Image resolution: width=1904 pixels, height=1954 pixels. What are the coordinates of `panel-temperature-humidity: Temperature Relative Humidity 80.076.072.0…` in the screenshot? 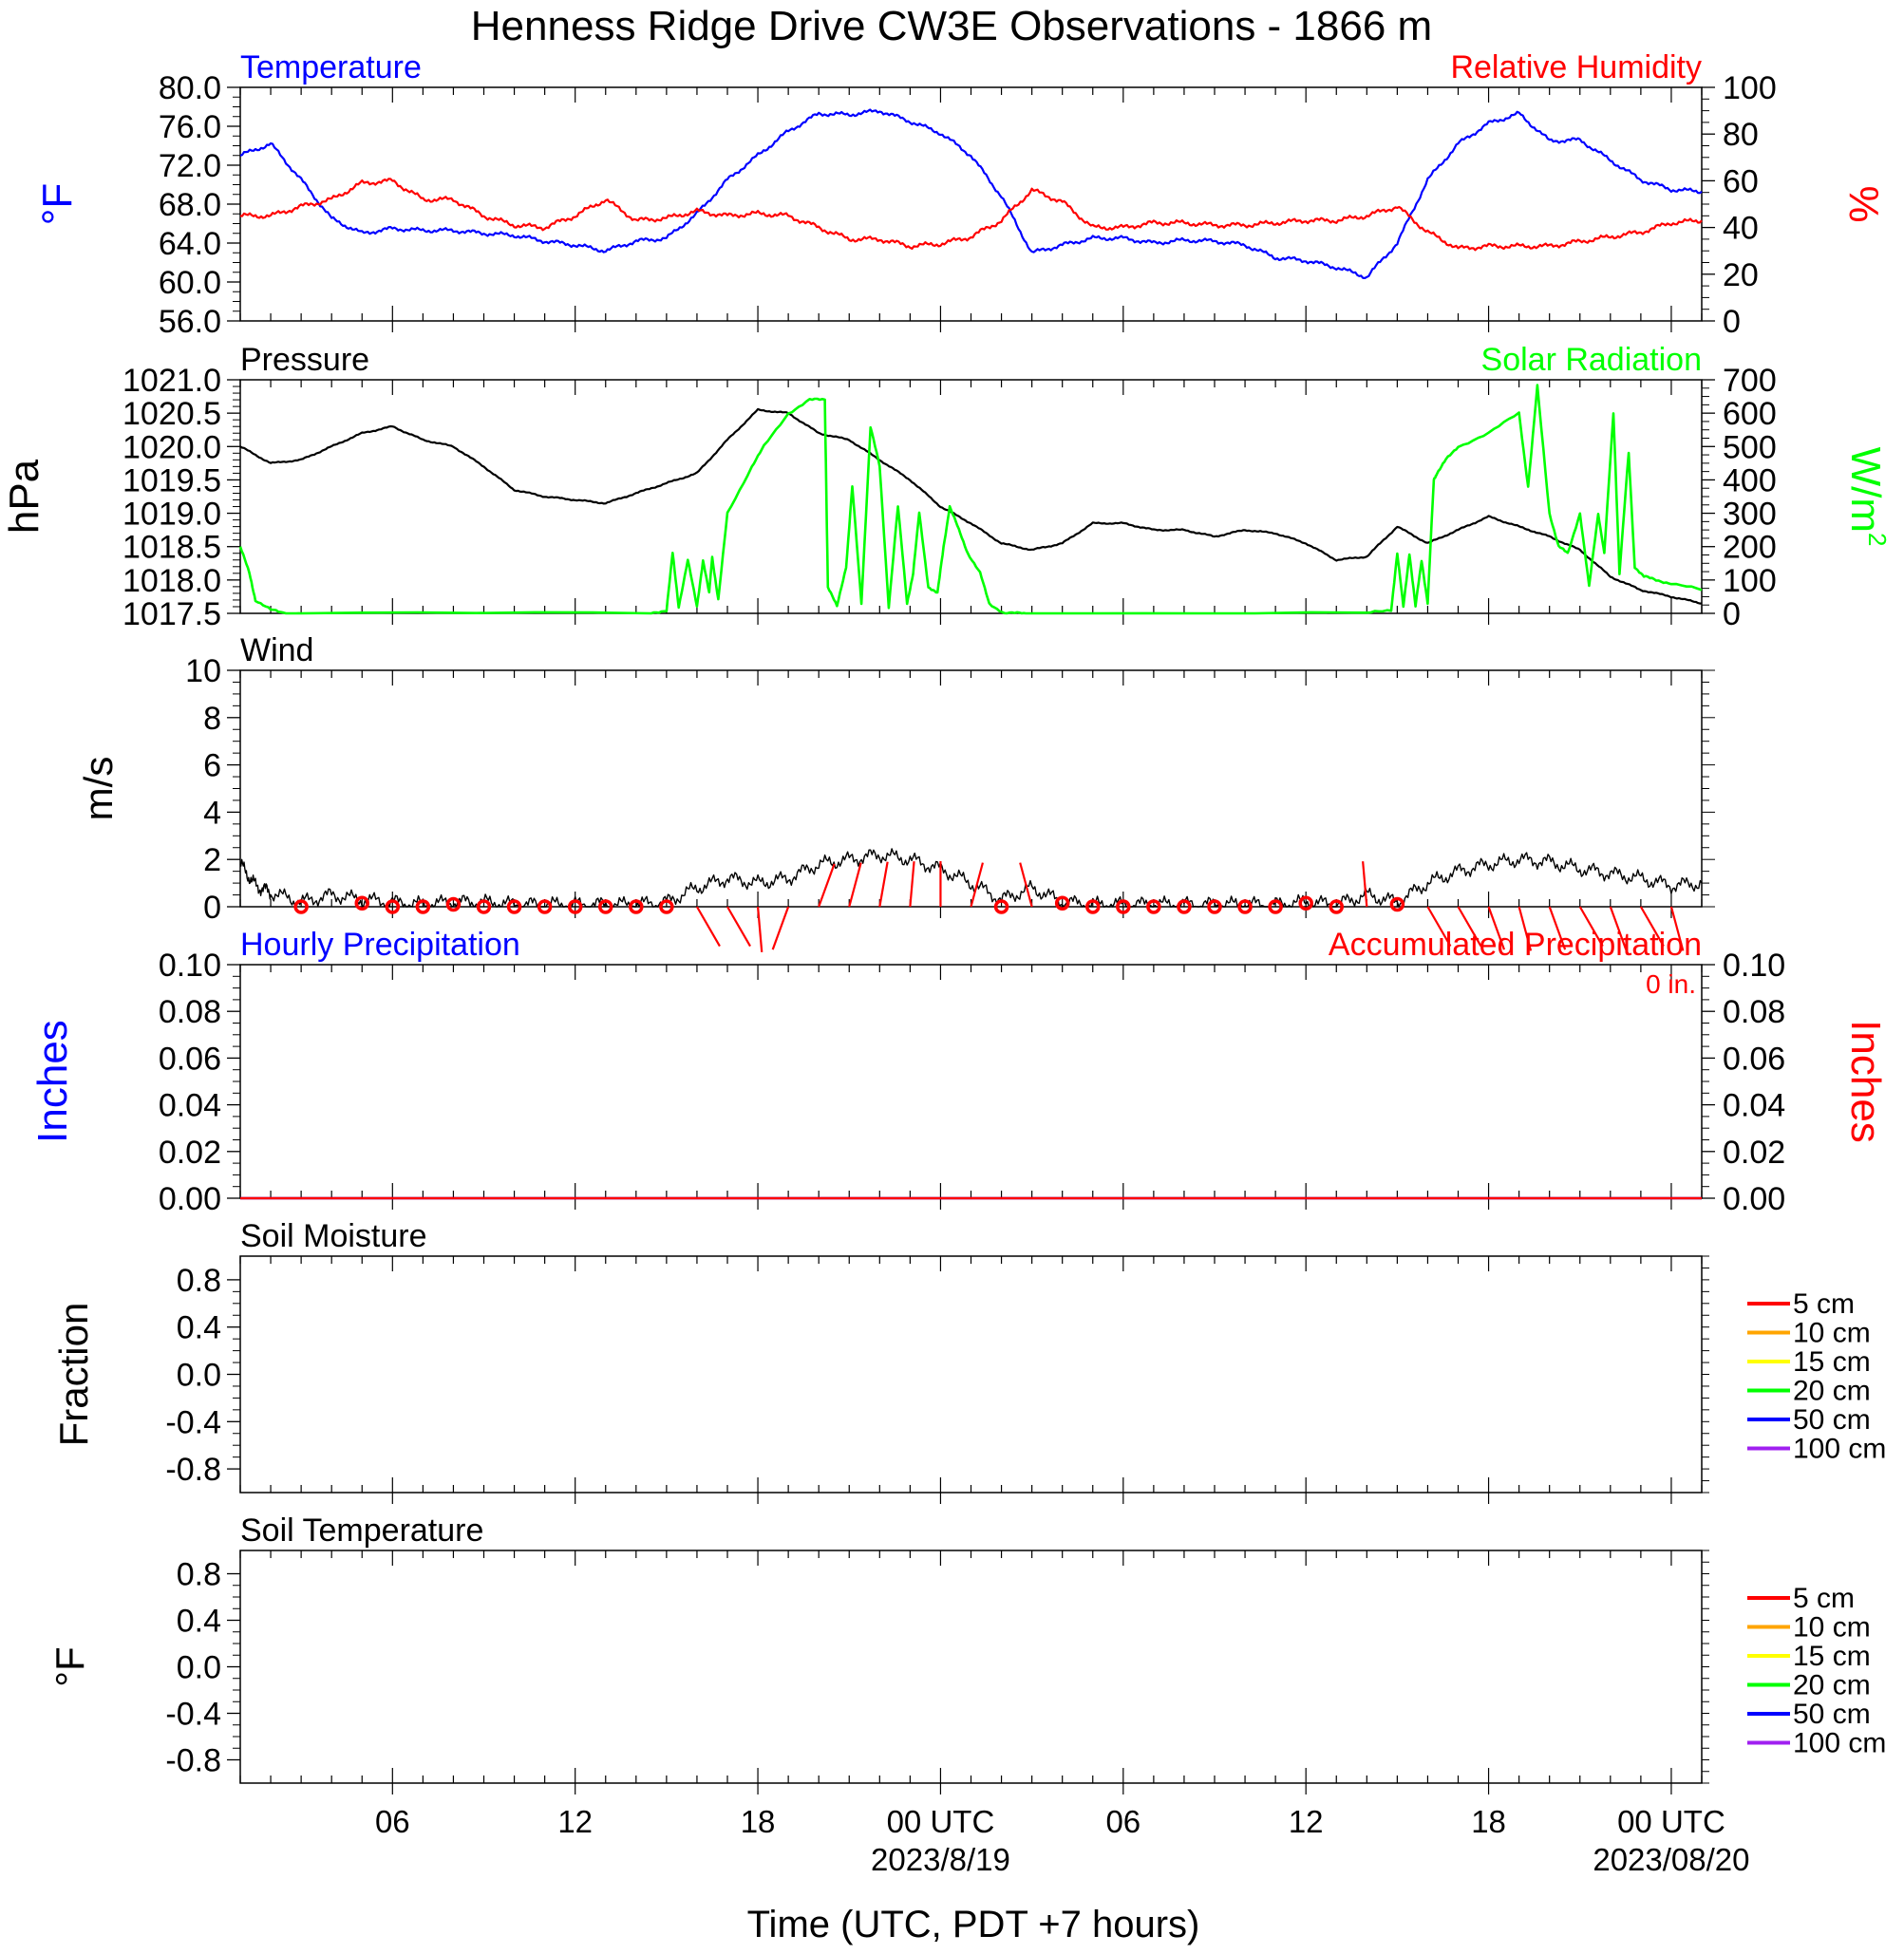 It's located at (961, 194).